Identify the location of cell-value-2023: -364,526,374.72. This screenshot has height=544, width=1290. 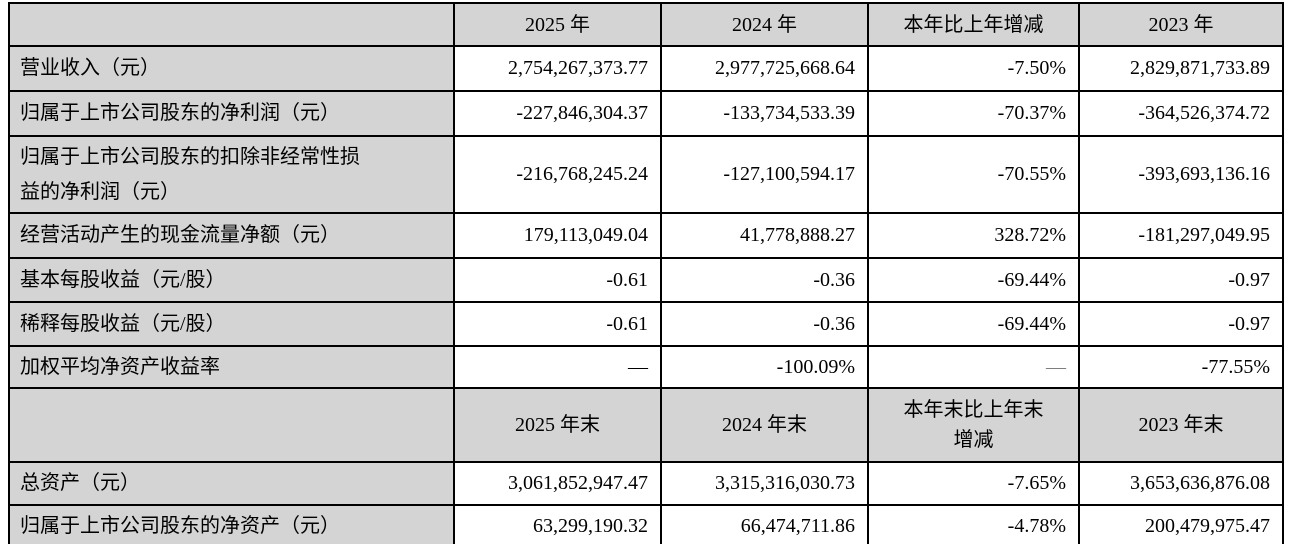
(1181, 113).